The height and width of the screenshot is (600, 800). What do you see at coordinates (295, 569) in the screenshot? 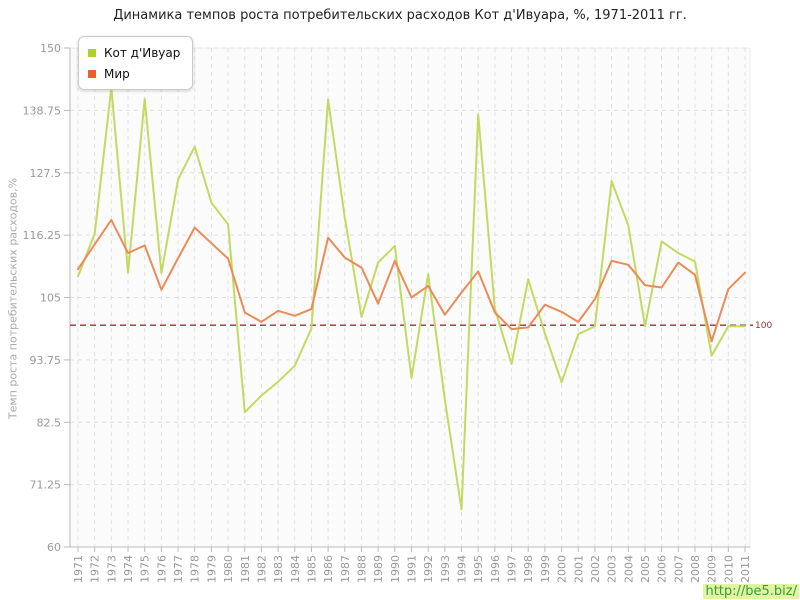
I see `x-tick-label: 1984` at bounding box center [295, 569].